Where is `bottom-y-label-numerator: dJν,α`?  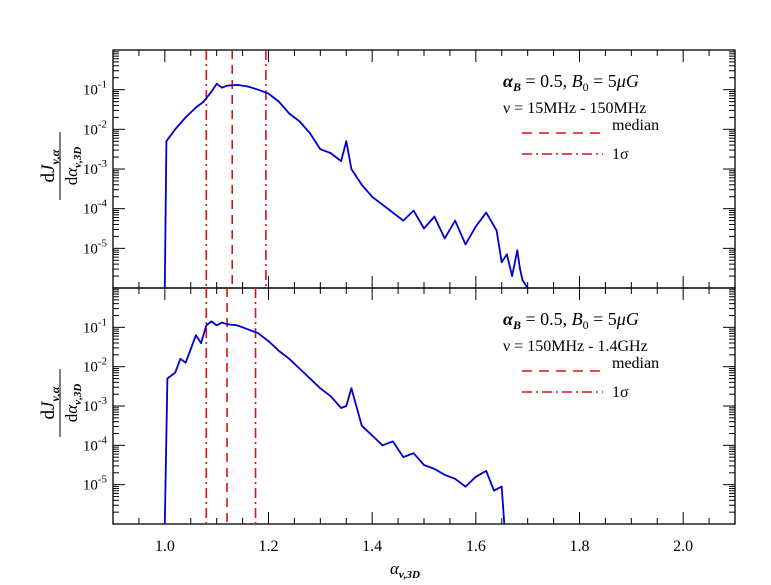
bottom-y-label-numerator: dJν,α is located at coordinates (50, 402).